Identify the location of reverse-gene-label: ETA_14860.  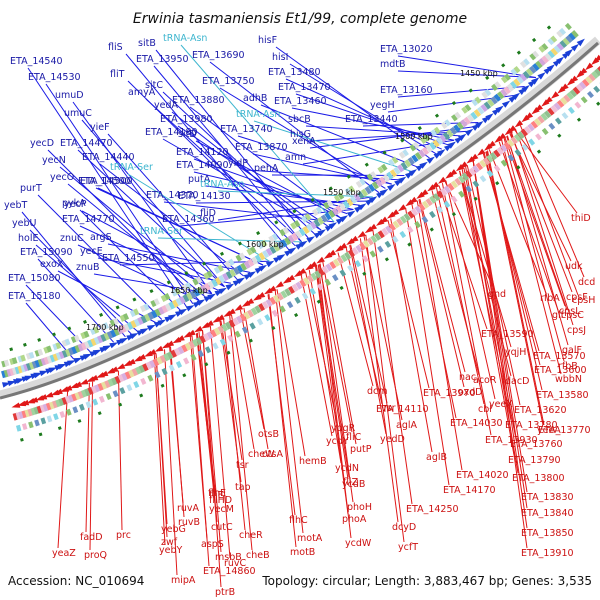
(229, 571).